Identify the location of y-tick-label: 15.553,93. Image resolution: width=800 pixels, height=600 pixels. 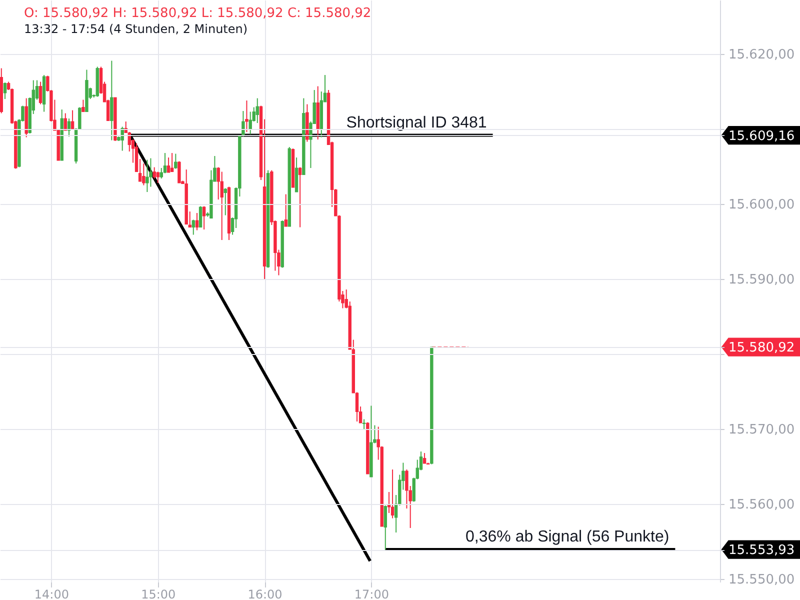
(761, 550).